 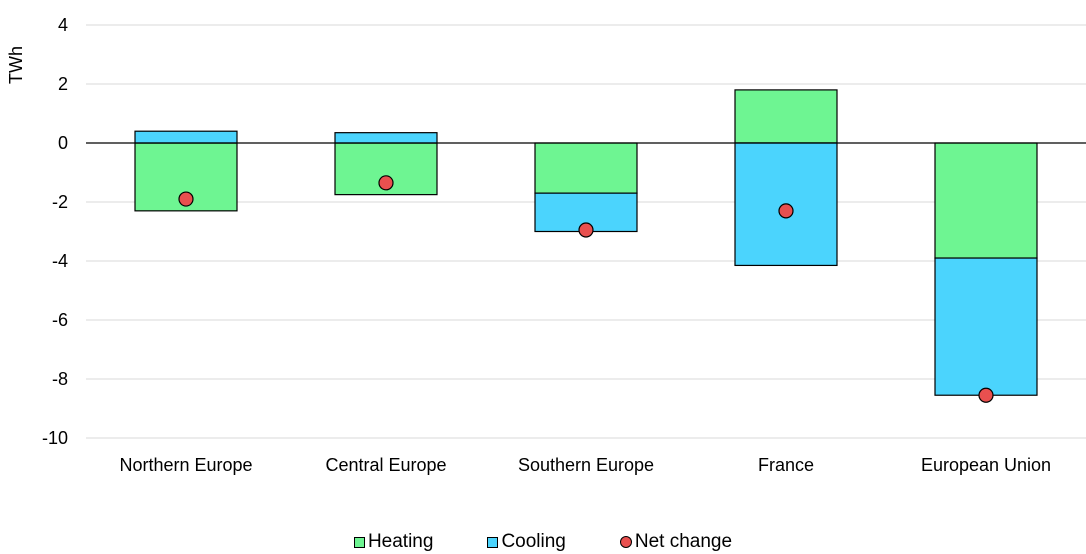 I want to click on category-label: France, so click(x=786, y=465).